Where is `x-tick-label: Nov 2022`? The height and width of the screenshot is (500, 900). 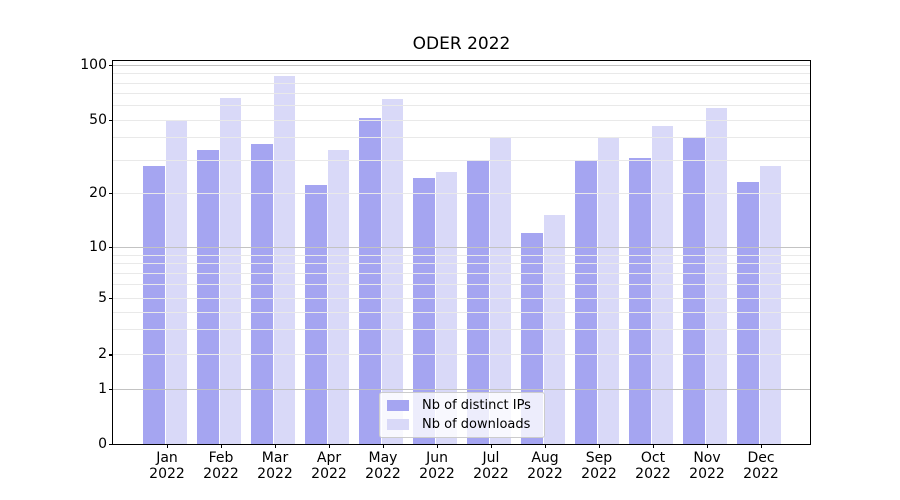 x-tick-label: Nov 2022 is located at coordinates (707, 466).